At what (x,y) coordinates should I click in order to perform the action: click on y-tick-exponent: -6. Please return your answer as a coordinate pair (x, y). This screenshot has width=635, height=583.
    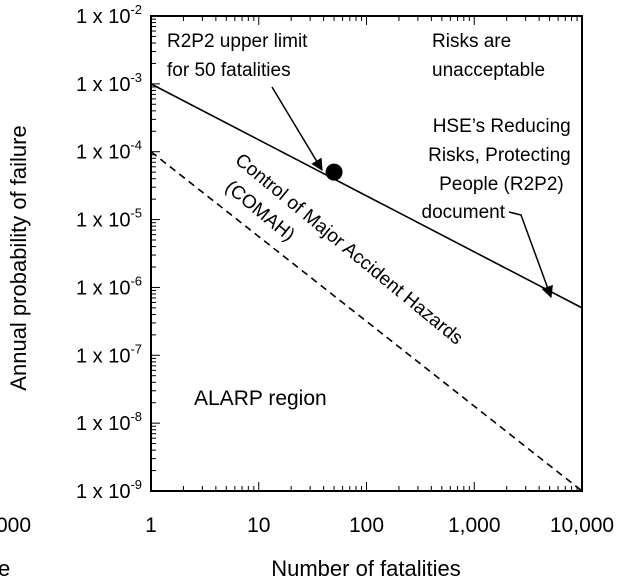
    Looking at the image, I should click on (136, 280).